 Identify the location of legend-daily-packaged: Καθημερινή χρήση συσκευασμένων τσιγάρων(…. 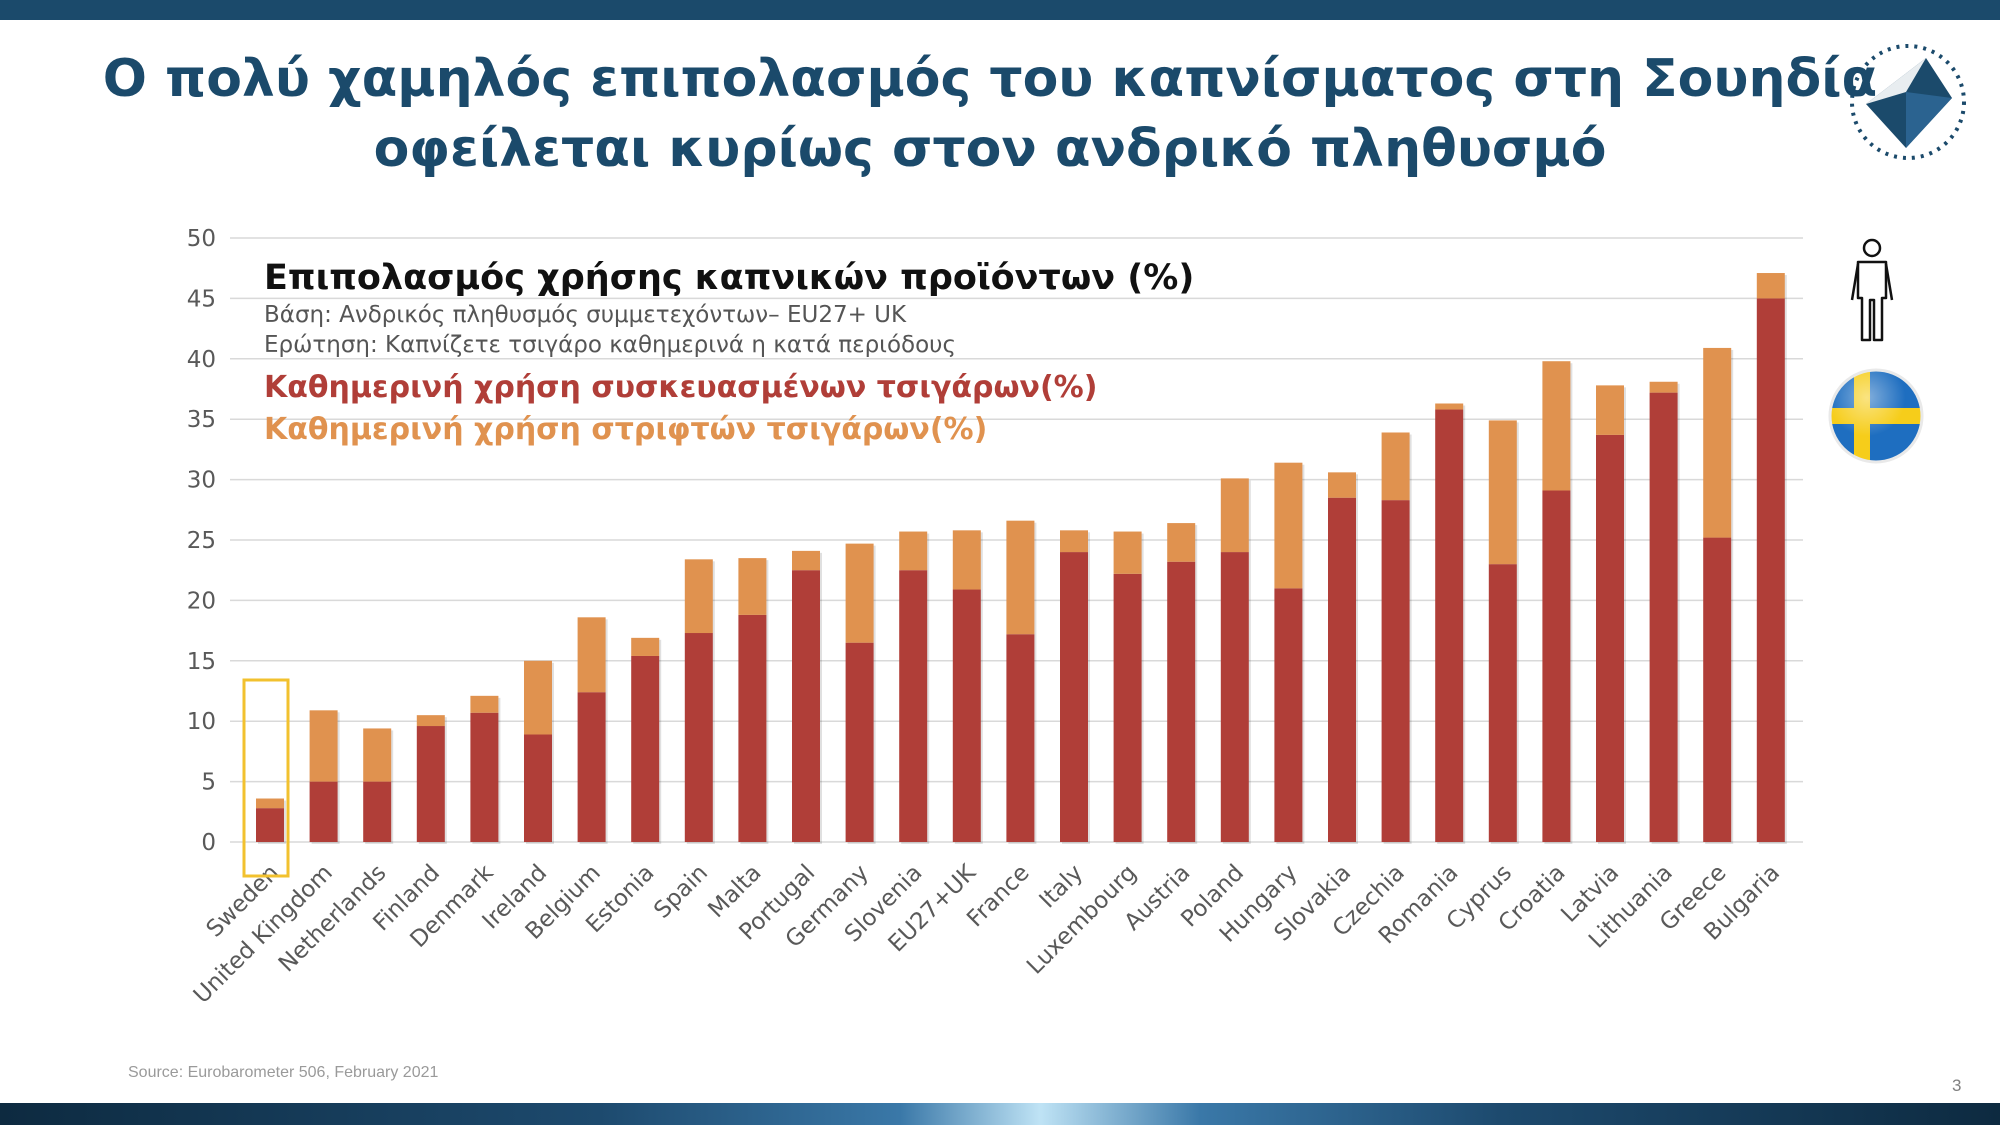
(681, 387).